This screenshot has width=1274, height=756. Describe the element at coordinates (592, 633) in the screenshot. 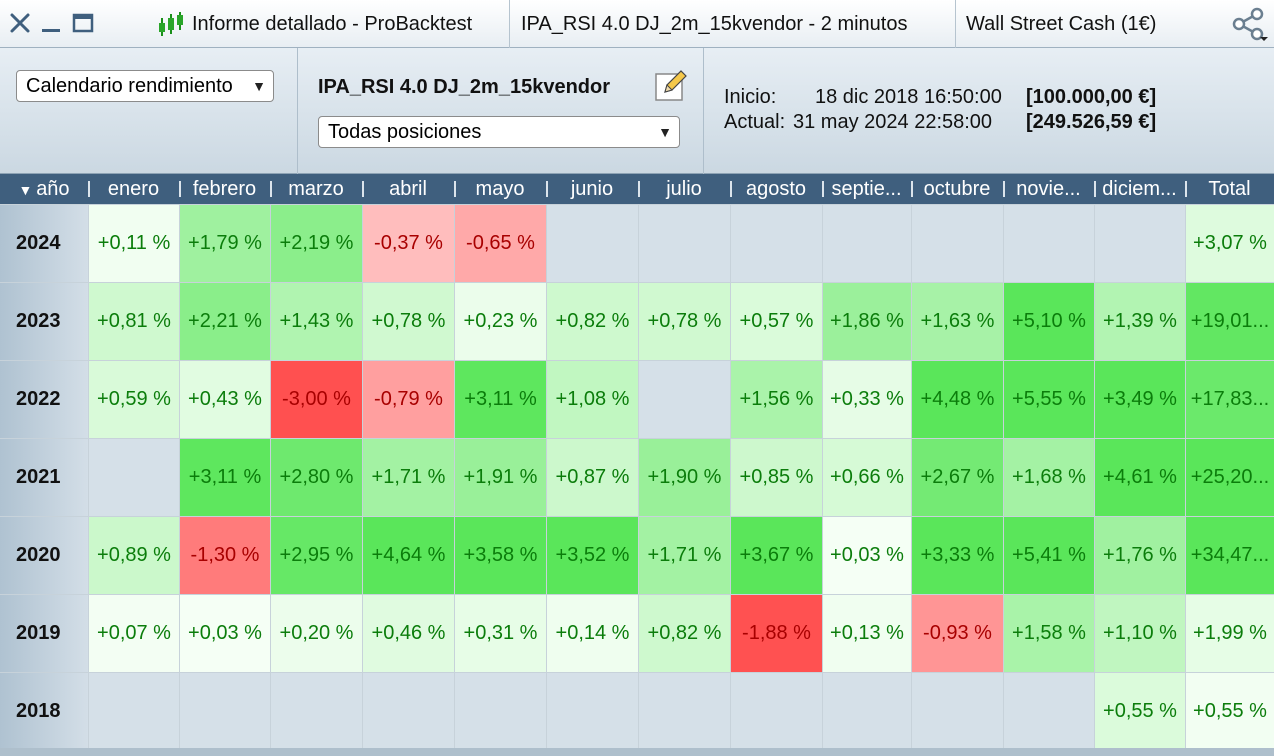

I see `month-cell: +0,14 %` at that location.